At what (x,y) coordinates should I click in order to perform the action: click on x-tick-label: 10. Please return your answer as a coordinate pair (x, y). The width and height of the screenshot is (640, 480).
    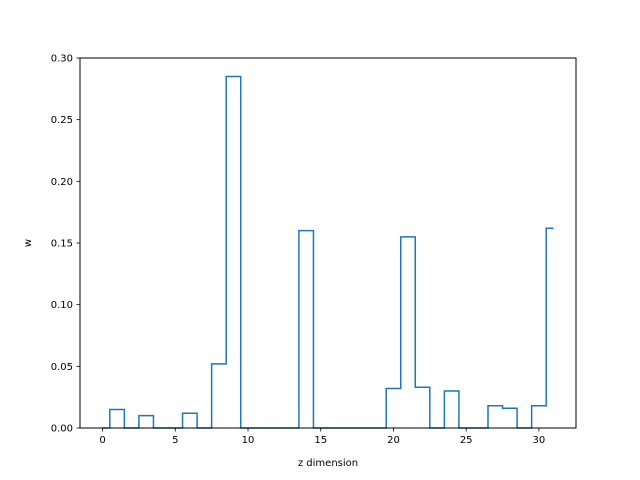
    Looking at the image, I should click on (248, 440).